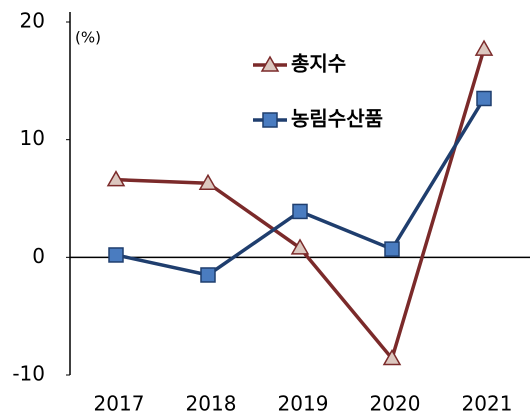 This screenshot has height=417, width=530. I want to click on x-tick-label: 2018, so click(211, 404).